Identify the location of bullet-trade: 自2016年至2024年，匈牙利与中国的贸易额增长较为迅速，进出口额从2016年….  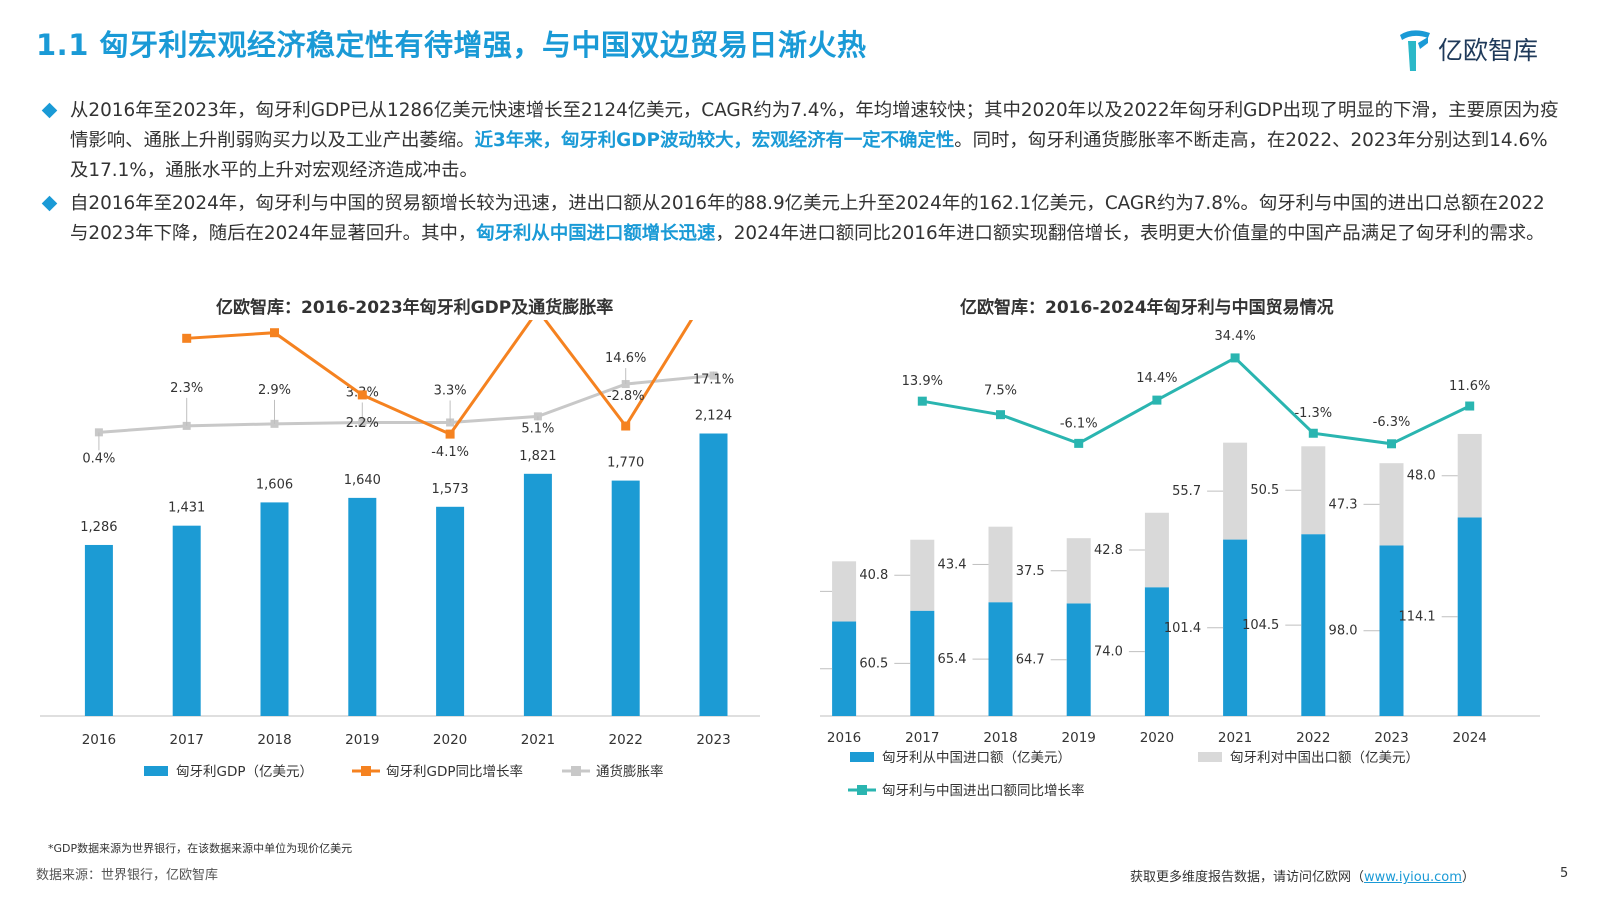
(801, 219).